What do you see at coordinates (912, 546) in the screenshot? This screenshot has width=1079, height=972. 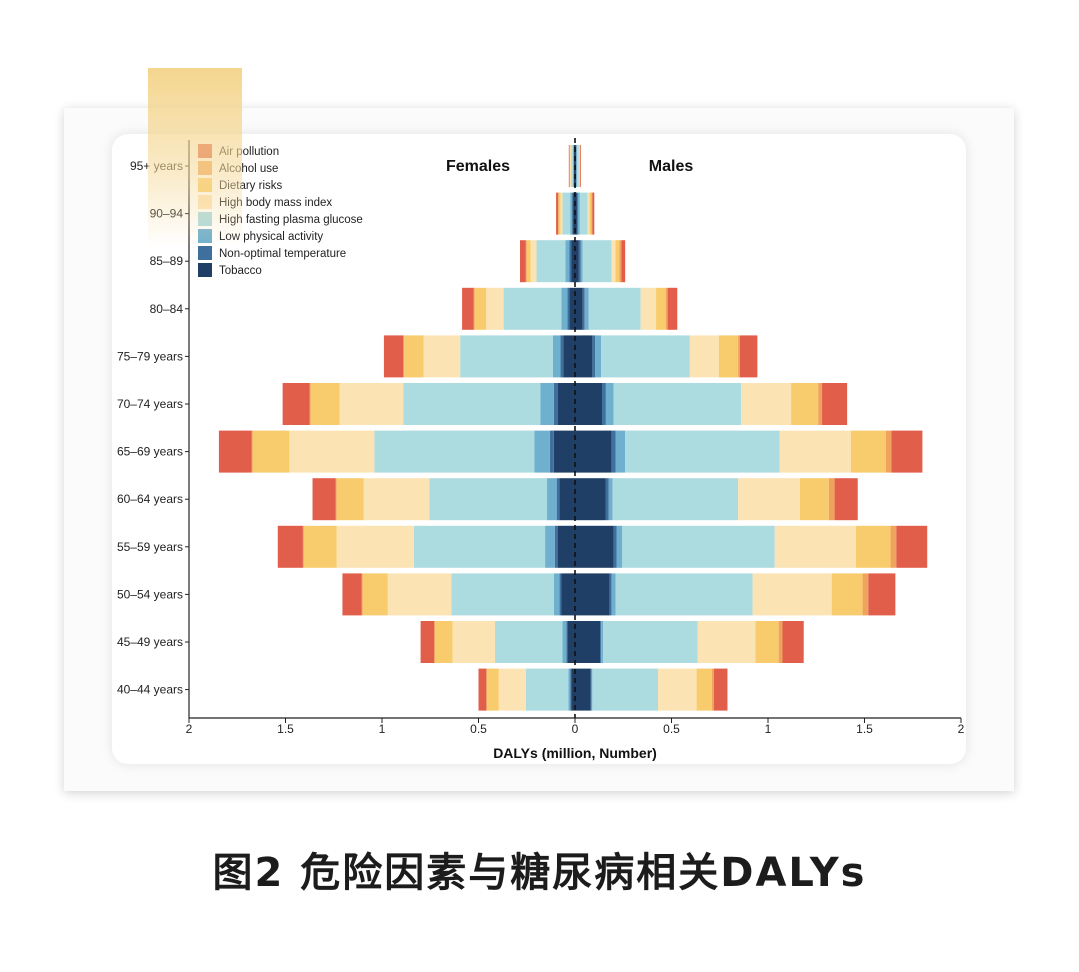 I see `bar-male-55-59-years-air-pollution` at bounding box center [912, 546].